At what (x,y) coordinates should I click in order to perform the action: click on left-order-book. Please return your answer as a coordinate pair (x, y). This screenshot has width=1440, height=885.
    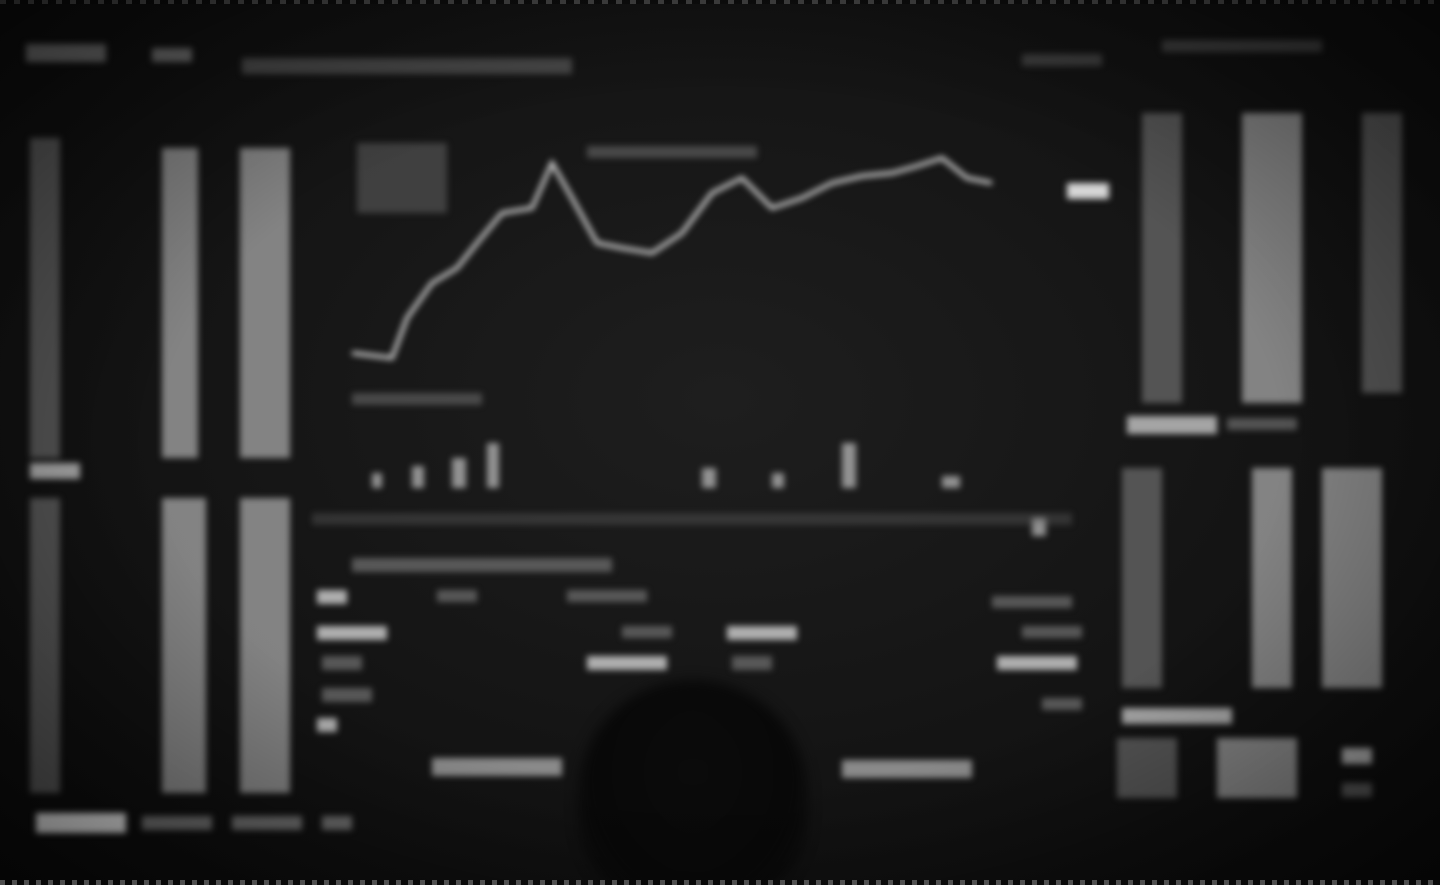
    Looking at the image, I should click on (160, 465).